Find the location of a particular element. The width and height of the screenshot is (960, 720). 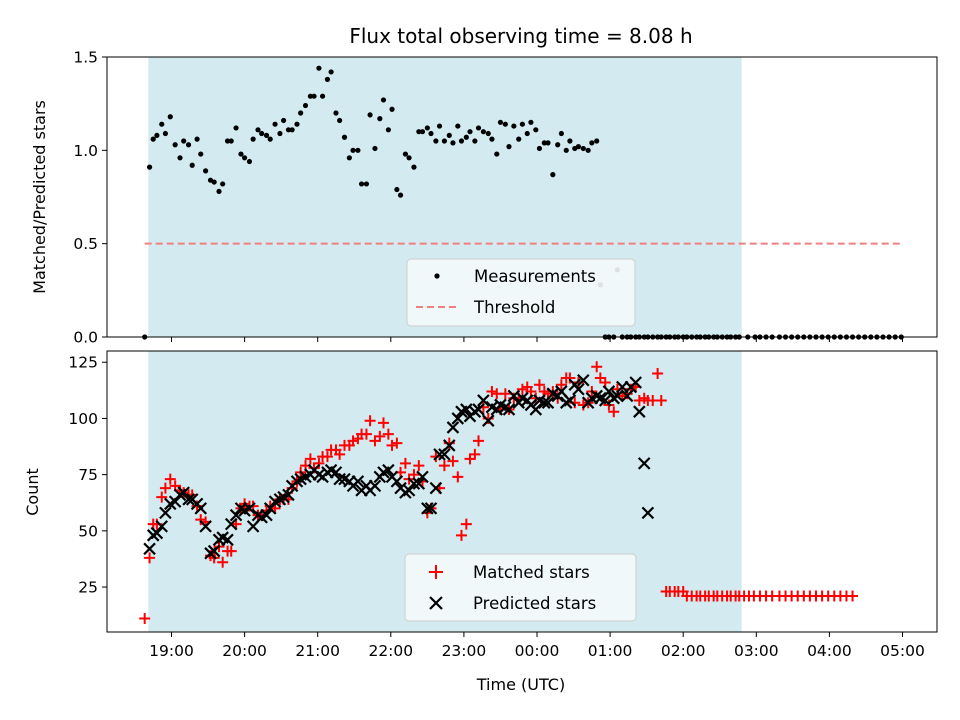

x-axis-label: Time (UTC) is located at coordinates (520, 684).